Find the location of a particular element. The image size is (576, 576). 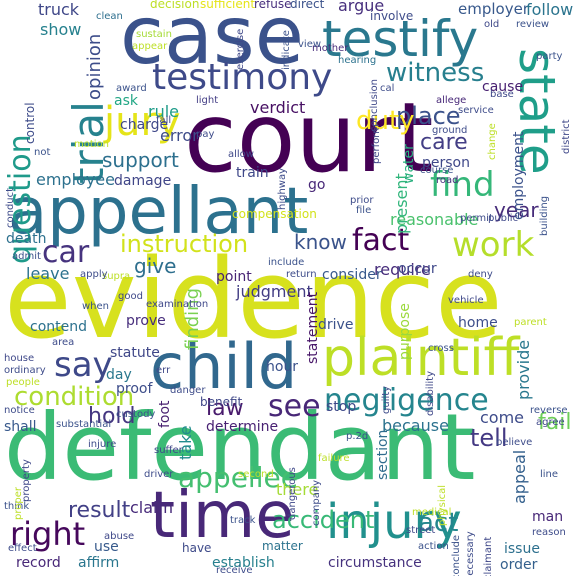

word: employer is located at coordinates (493, 9).